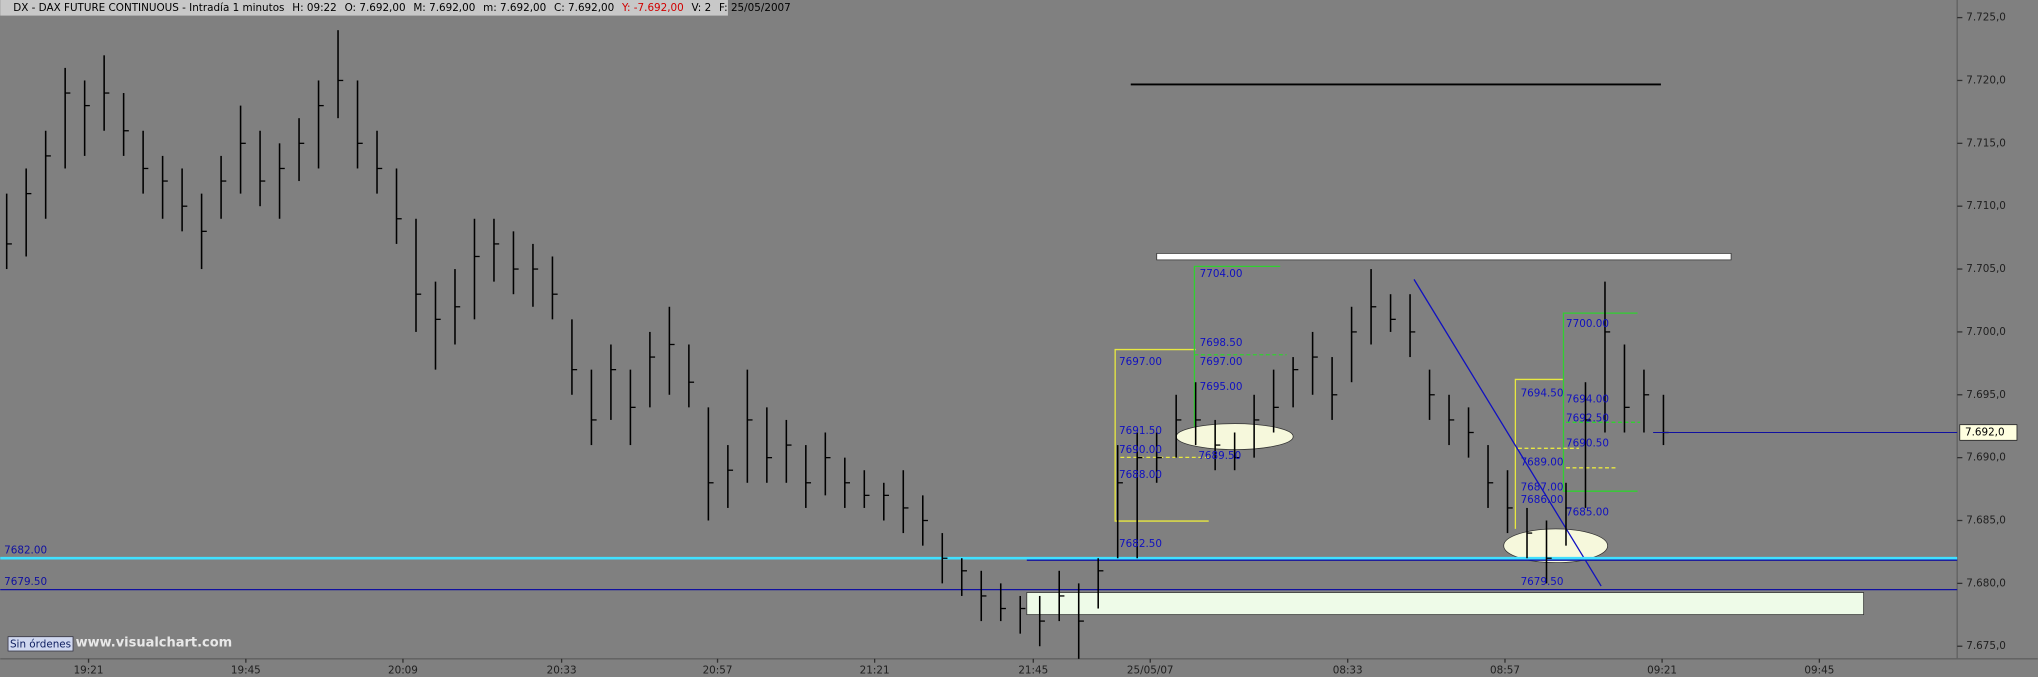  What do you see at coordinates (1542, 582) in the screenshot?
I see `price-annotation: 7679.50` at bounding box center [1542, 582].